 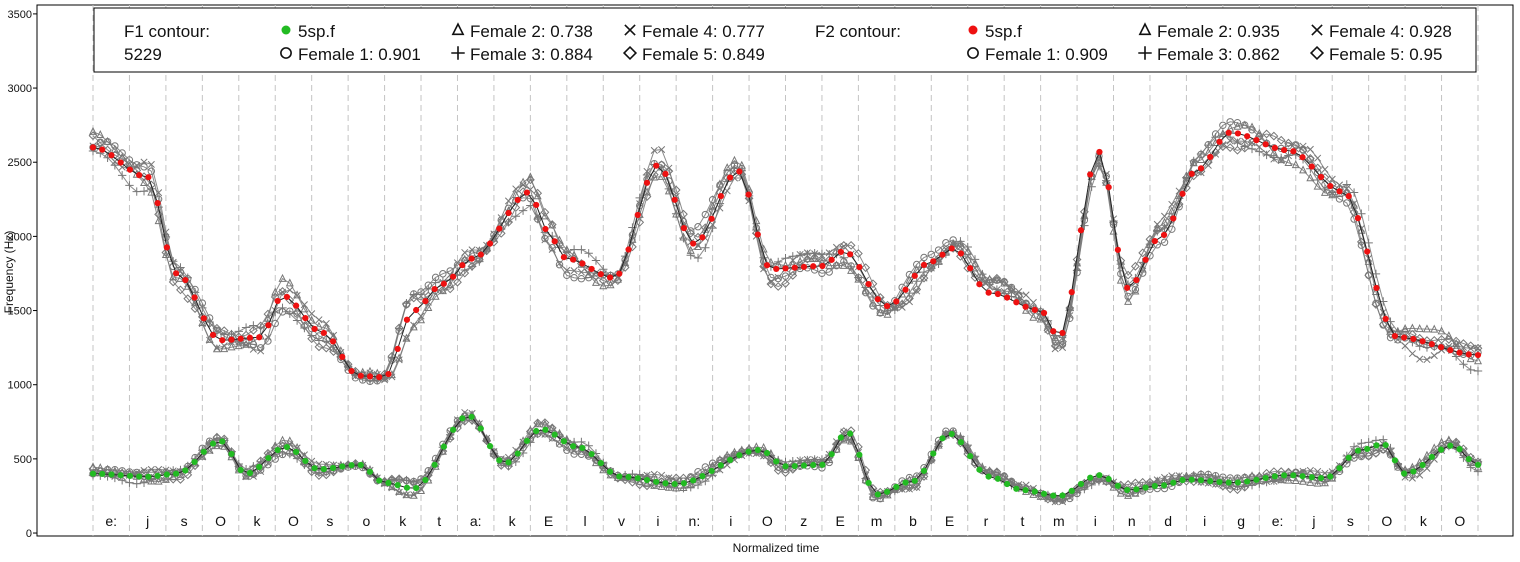 I want to click on legend-f2-title: F2 contour:, so click(x=858, y=31).